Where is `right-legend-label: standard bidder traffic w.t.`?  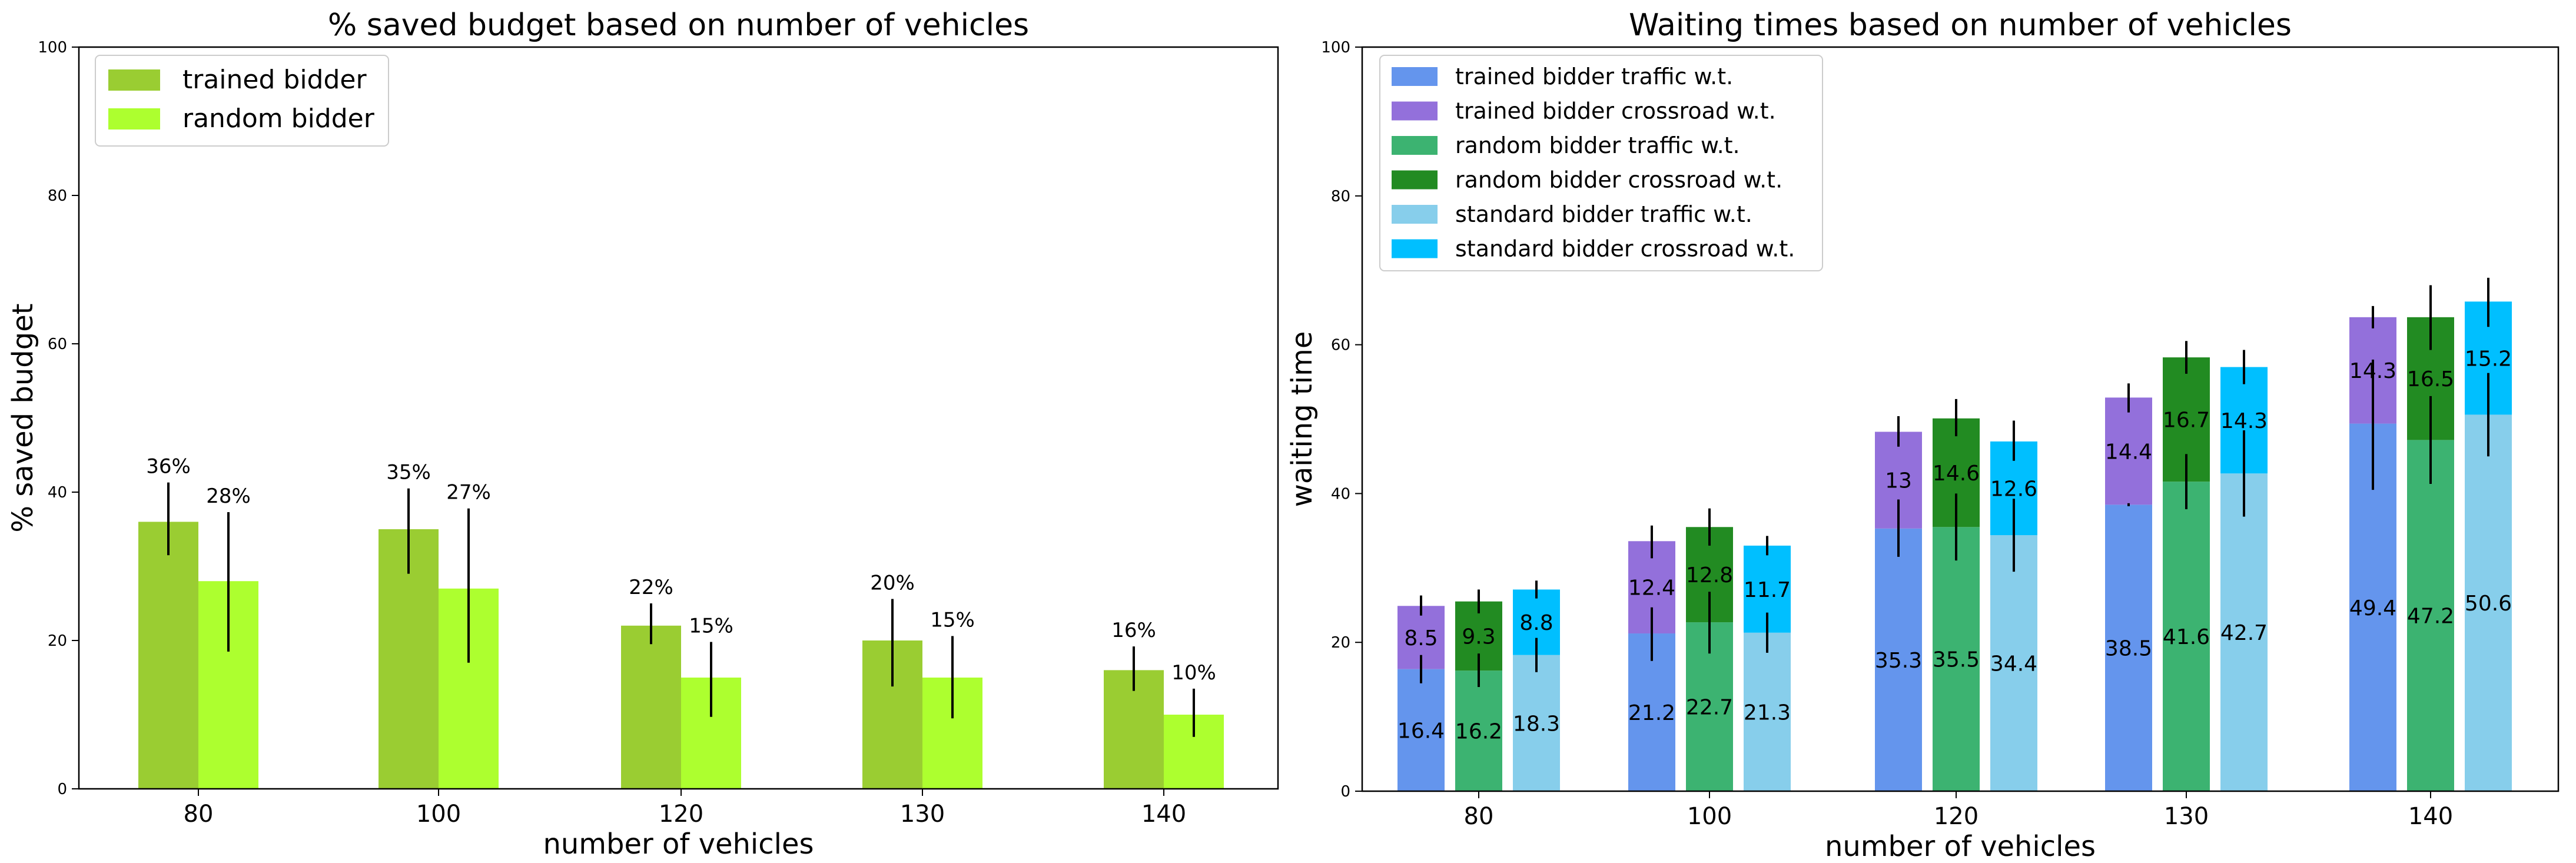 right-legend-label: standard bidder traffic w.t. is located at coordinates (1603, 214).